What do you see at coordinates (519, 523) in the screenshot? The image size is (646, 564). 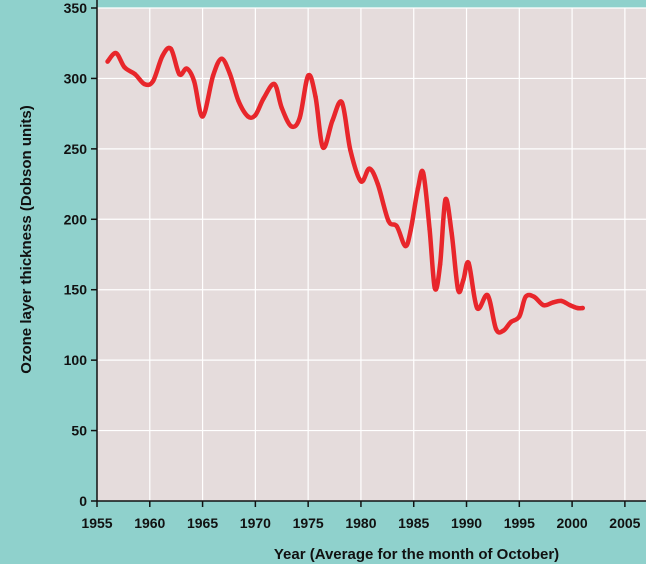 I see `x-tick-label: 1995` at bounding box center [519, 523].